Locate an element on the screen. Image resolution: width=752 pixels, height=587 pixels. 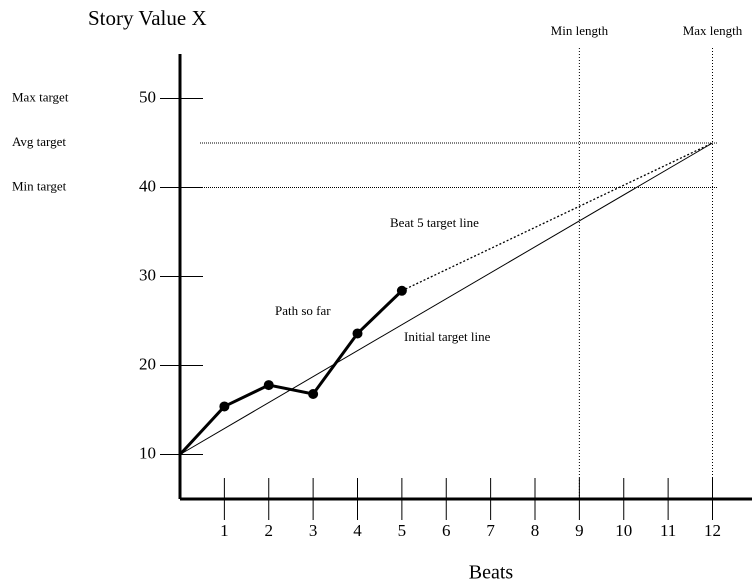
x-axis-label: Beats is located at coordinates (491, 573).